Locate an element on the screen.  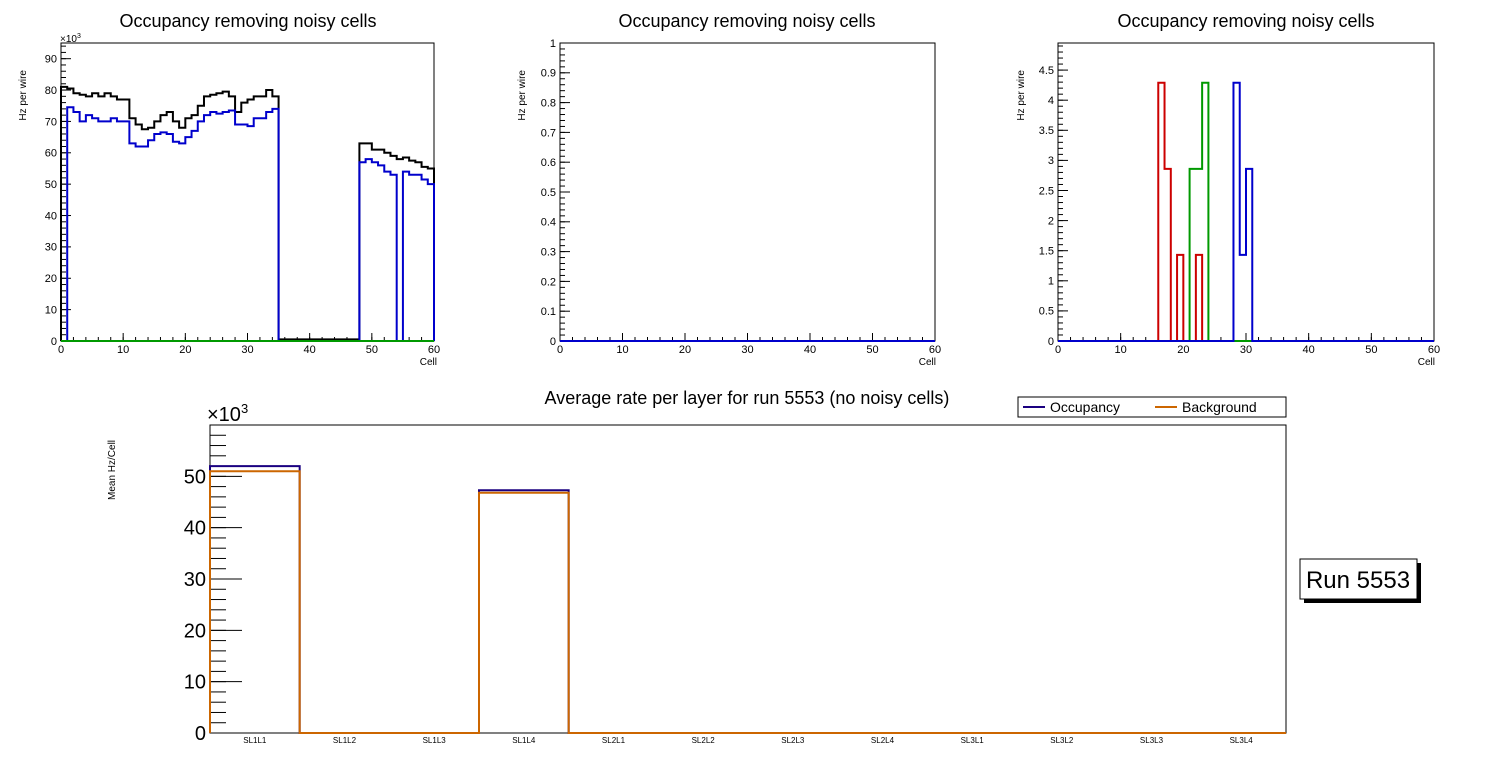
panel-1-series is located at coordinates (247, 213).